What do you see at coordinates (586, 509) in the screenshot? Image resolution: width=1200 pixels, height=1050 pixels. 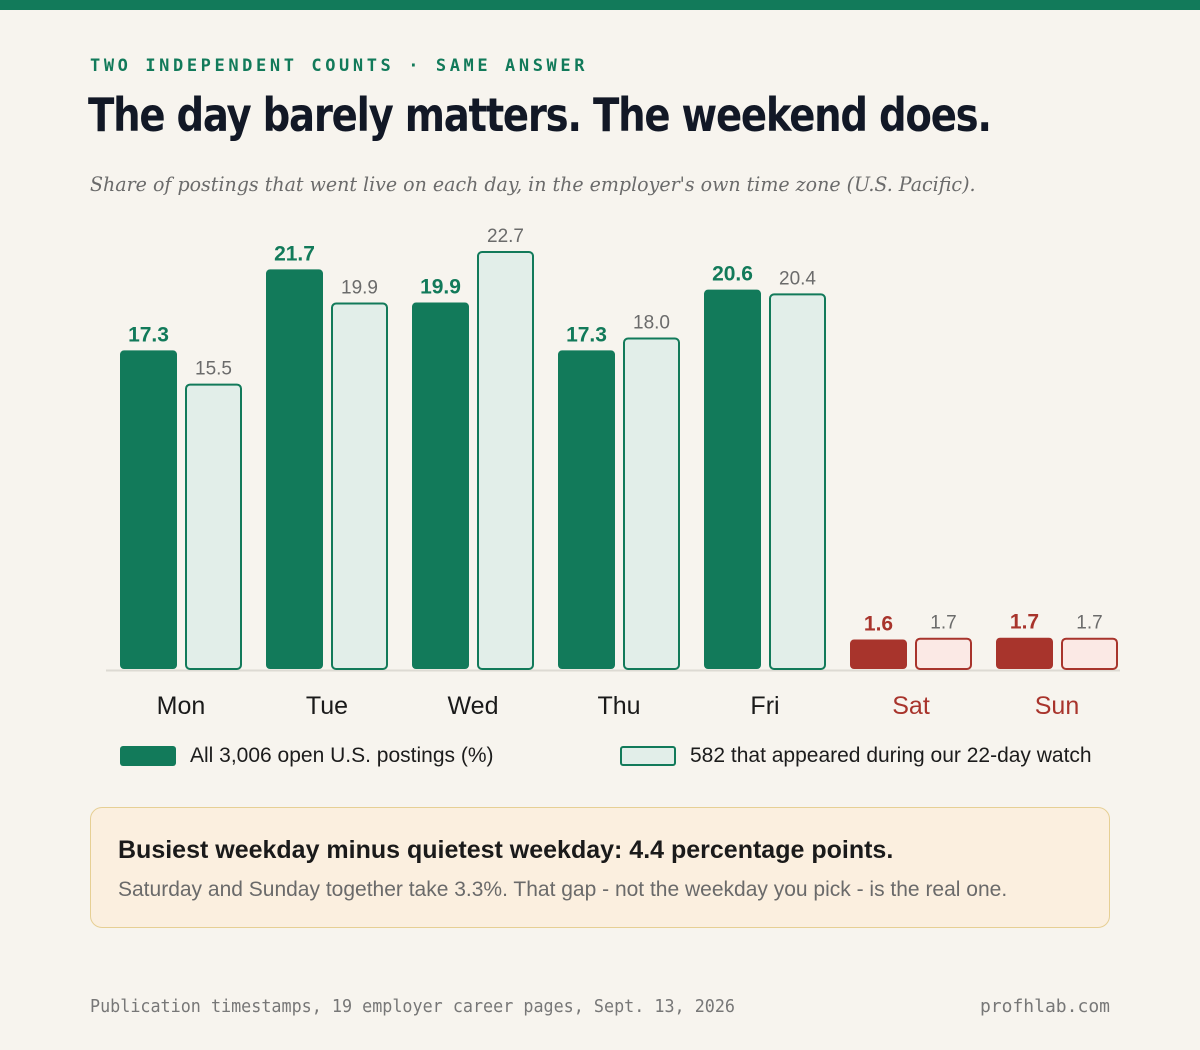 I see `bar-all-thu` at bounding box center [586, 509].